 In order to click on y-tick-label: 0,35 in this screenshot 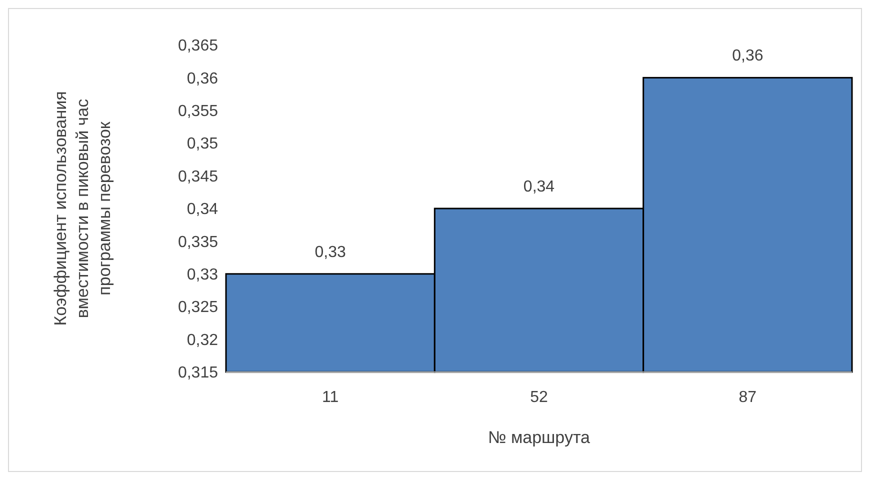, I will do `click(202, 144)`.